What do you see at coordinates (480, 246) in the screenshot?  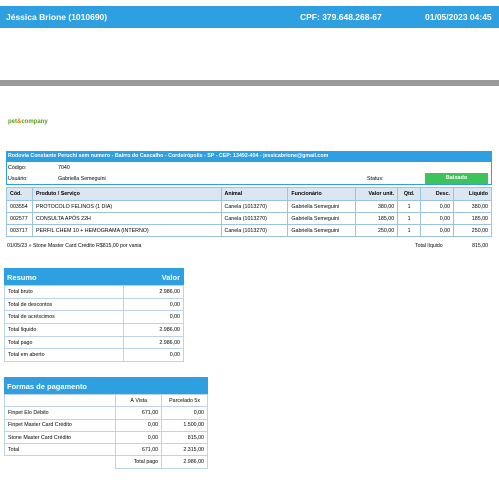 I see `total-liquido-value: 815,00` at bounding box center [480, 246].